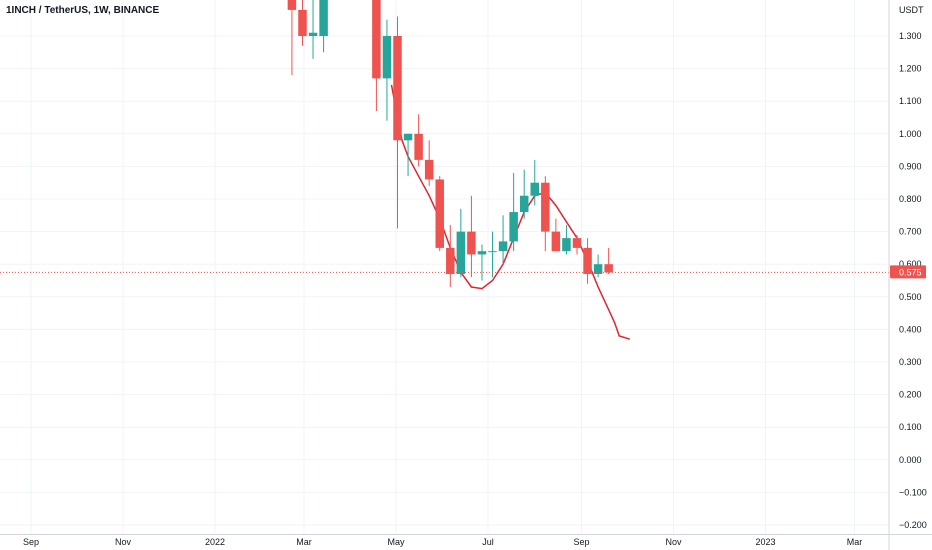 This screenshot has height=550, width=932. What do you see at coordinates (766, 542) in the screenshot?
I see `x-tick-label: 2023` at bounding box center [766, 542].